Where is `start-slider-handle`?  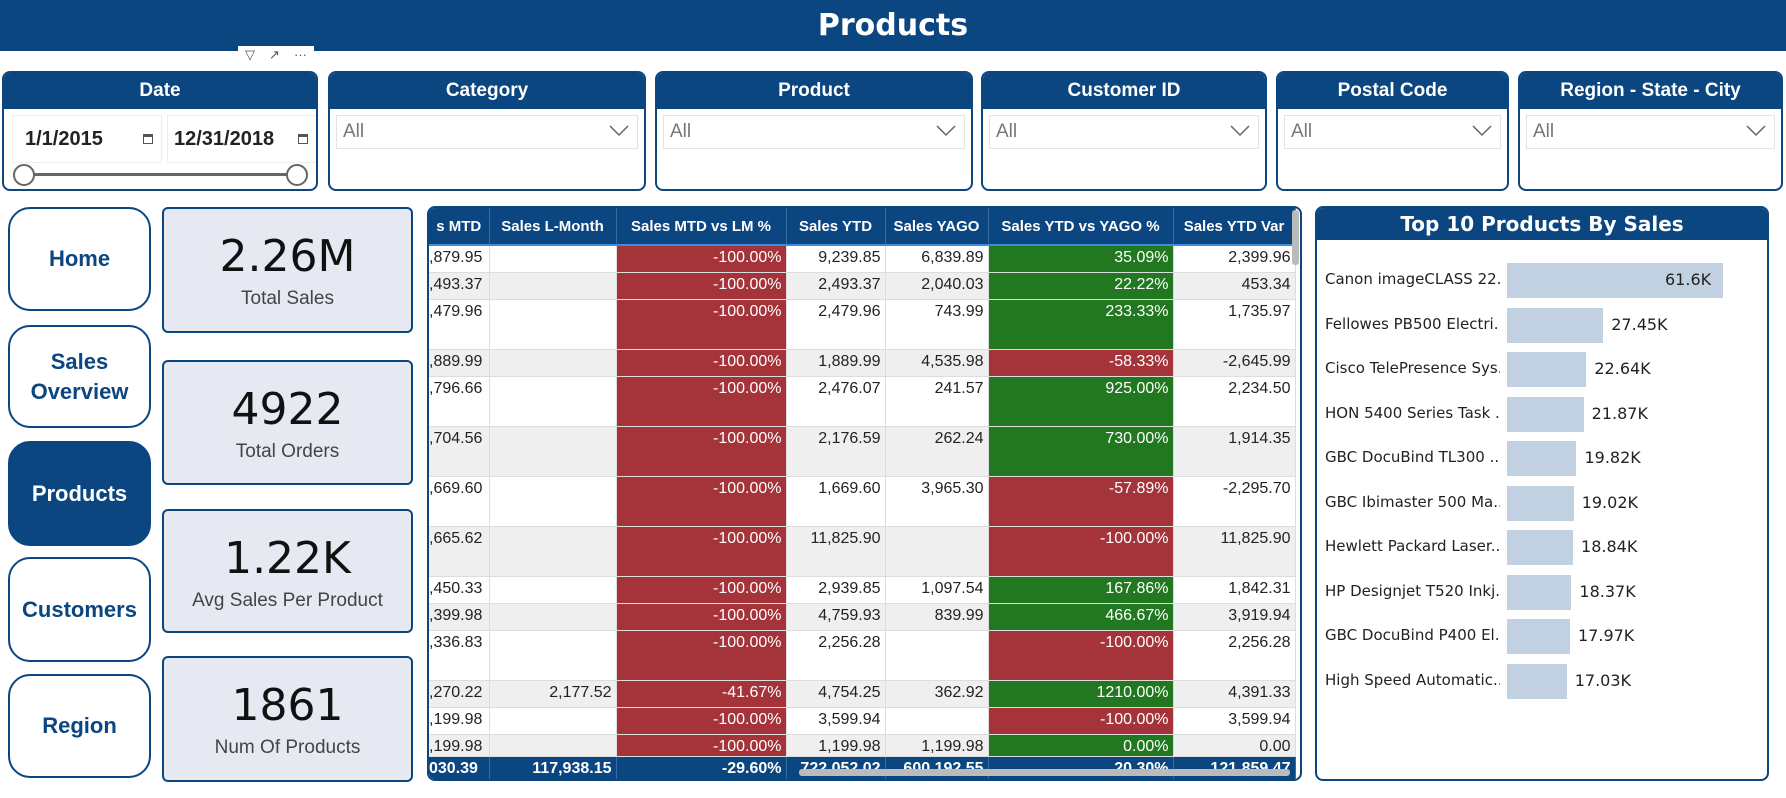 start-slider-handle is located at coordinates (24, 175).